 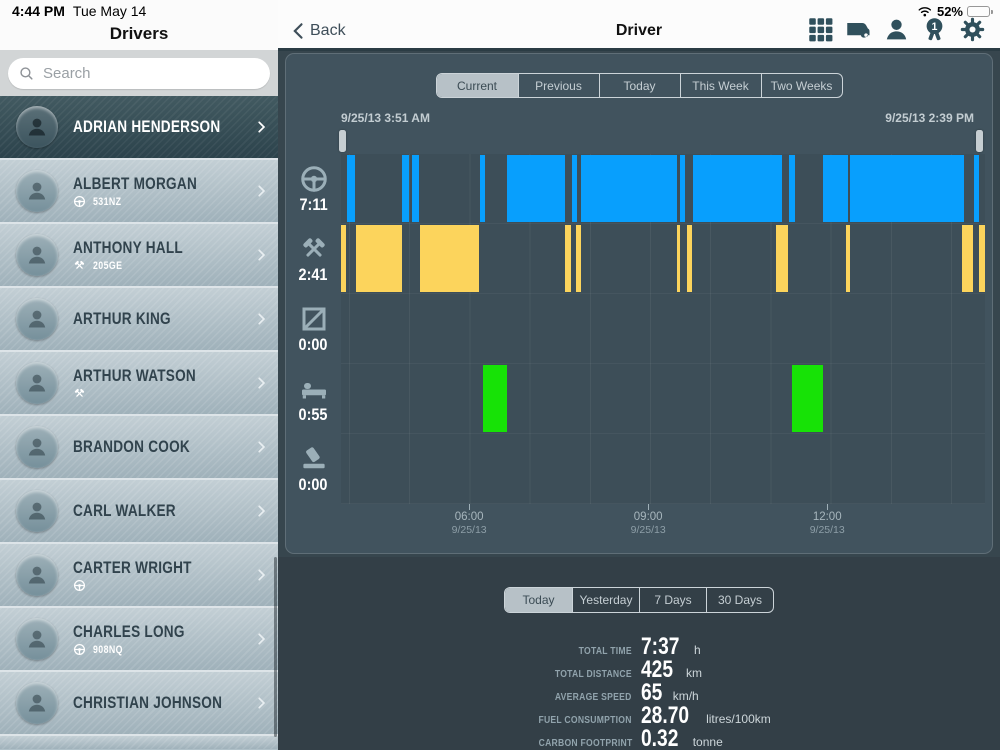 I want to click on driver-row-partial, so click(x=139, y=742).